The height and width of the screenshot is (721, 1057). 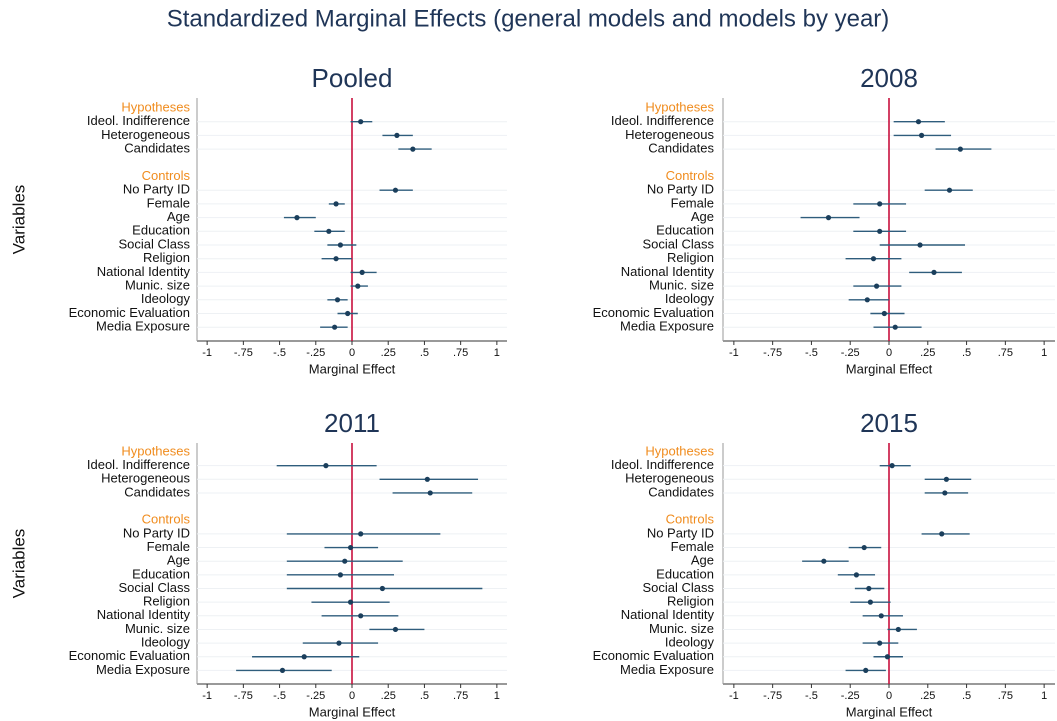 I want to click on group-header: Controls, so click(x=166, y=519).